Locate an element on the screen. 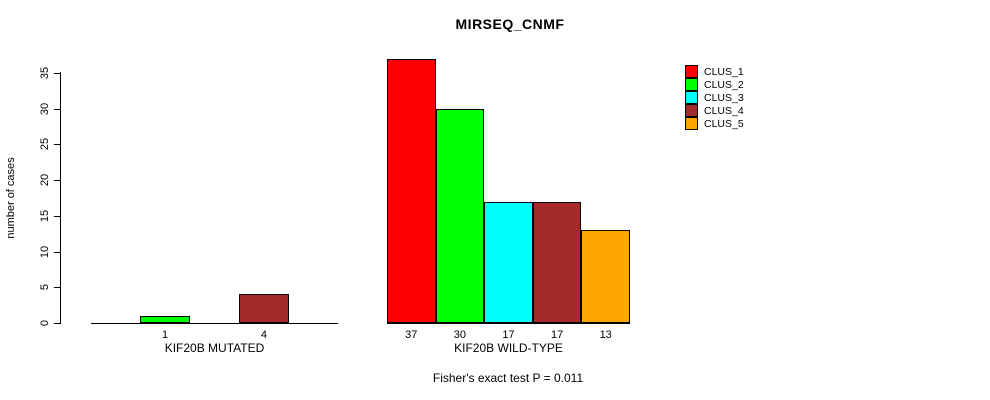  legend-label: CLUS_5 is located at coordinates (724, 123).